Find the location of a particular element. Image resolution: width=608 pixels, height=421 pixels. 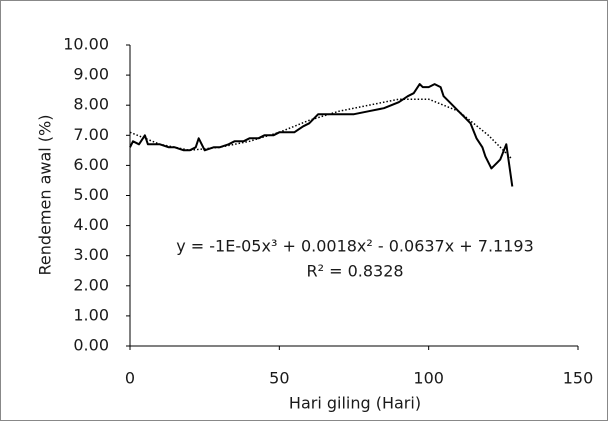

y-tick-label: 10.00 is located at coordinates (86, 44).